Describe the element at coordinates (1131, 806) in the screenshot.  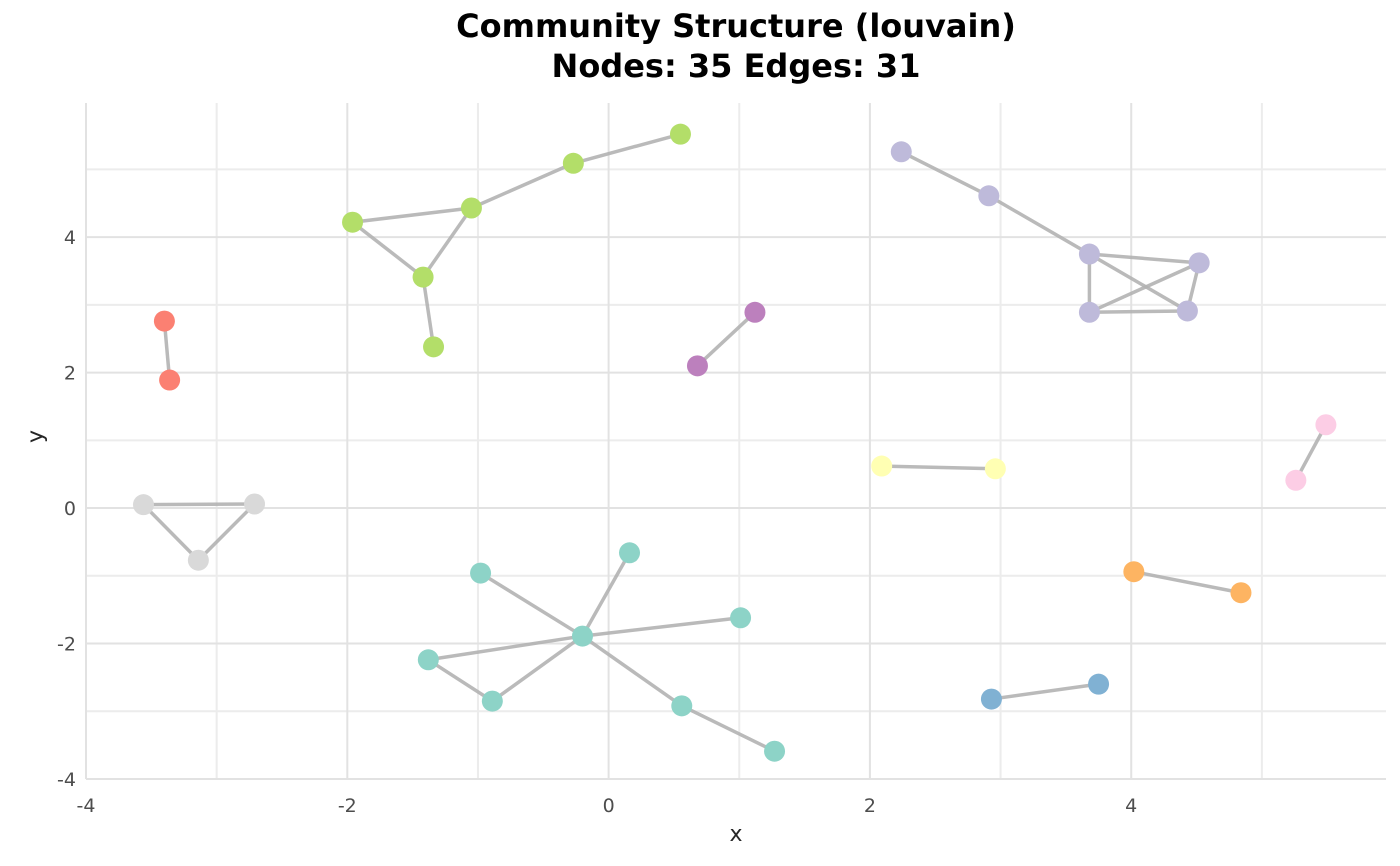
I see `x-tick-label: 4` at that location.